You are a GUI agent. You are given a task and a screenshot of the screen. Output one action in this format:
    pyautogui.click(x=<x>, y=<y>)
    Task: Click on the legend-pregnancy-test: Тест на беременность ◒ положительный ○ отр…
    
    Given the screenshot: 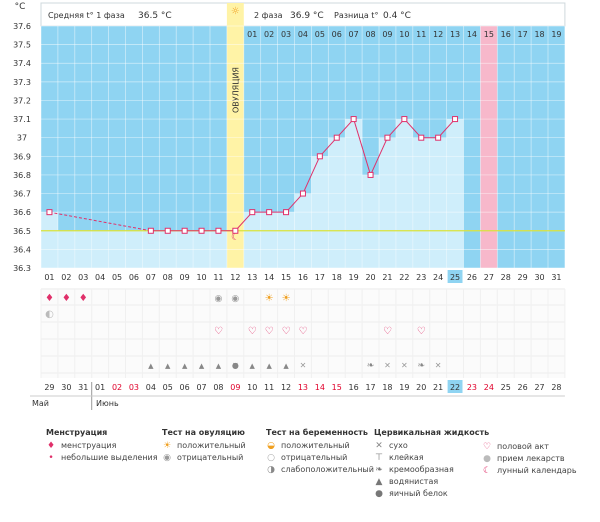 What is the action you would take?
    pyautogui.click(x=320, y=452)
    